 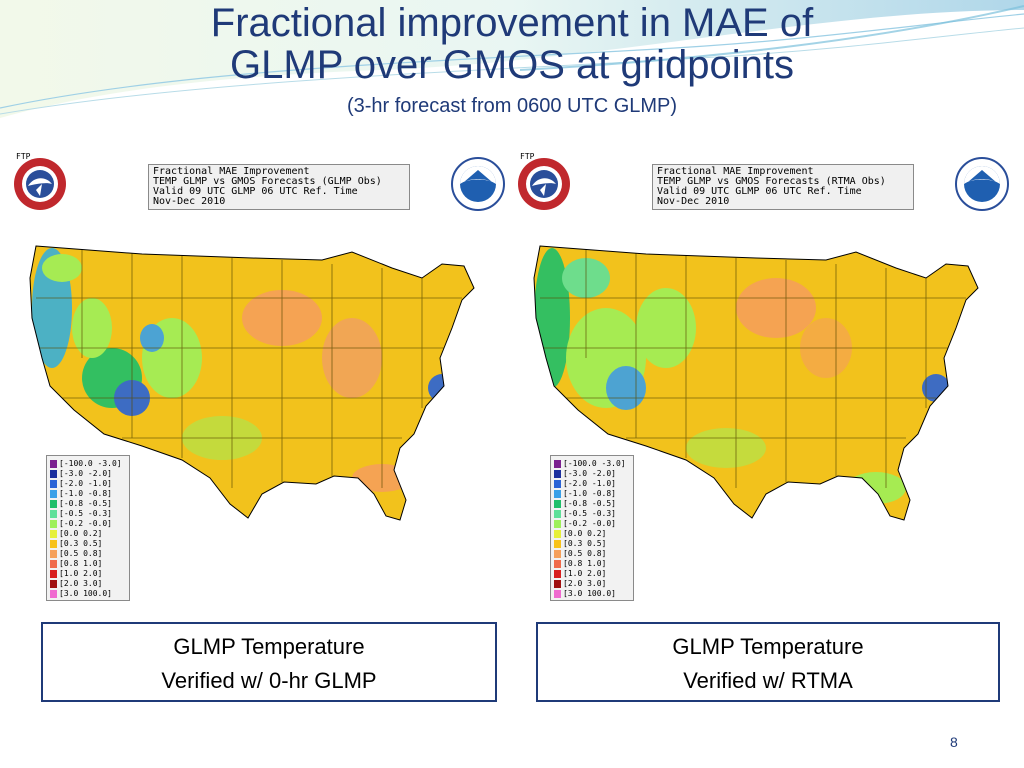 I want to click on legend-item: [2.0 3.0], so click(x=592, y=584).